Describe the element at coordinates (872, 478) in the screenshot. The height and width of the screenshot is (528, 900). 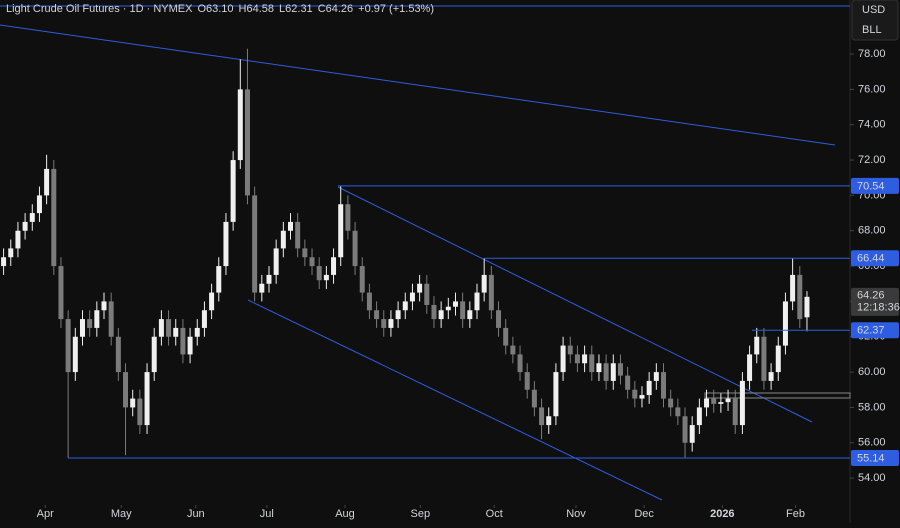
I see `y-tick-label: 54.00` at that location.